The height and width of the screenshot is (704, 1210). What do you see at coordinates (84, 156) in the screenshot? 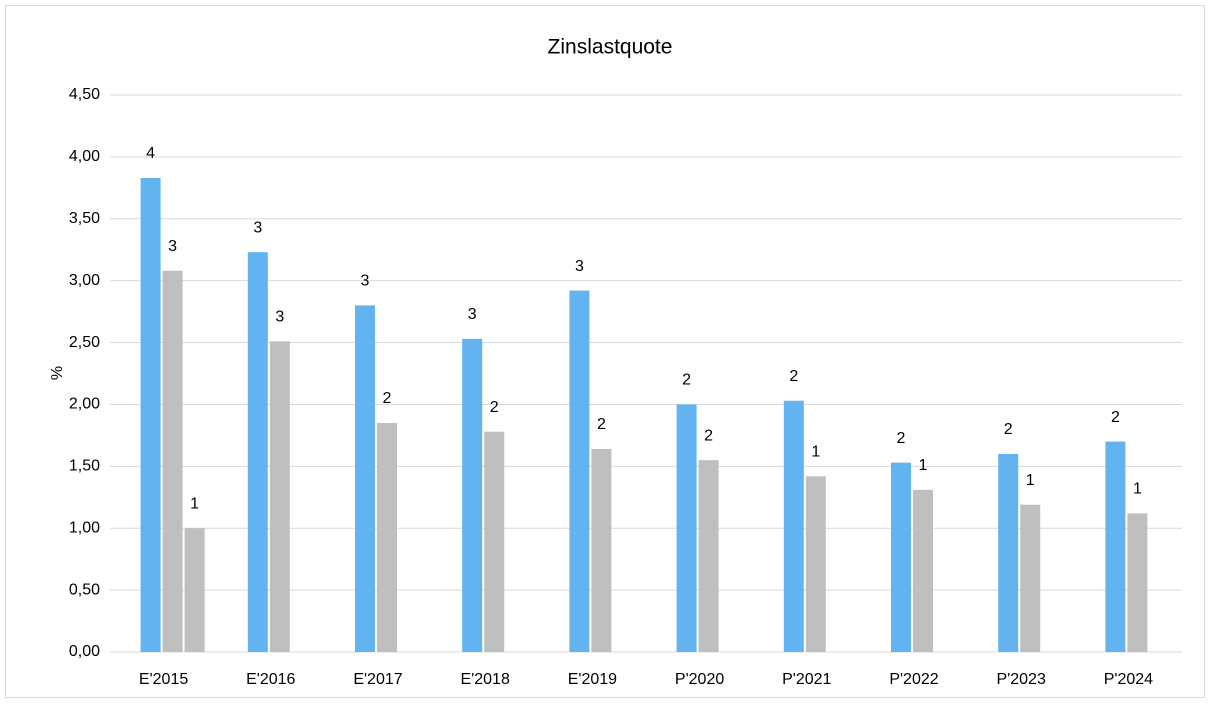
I see `y-tick-label: 4,00` at bounding box center [84, 156].